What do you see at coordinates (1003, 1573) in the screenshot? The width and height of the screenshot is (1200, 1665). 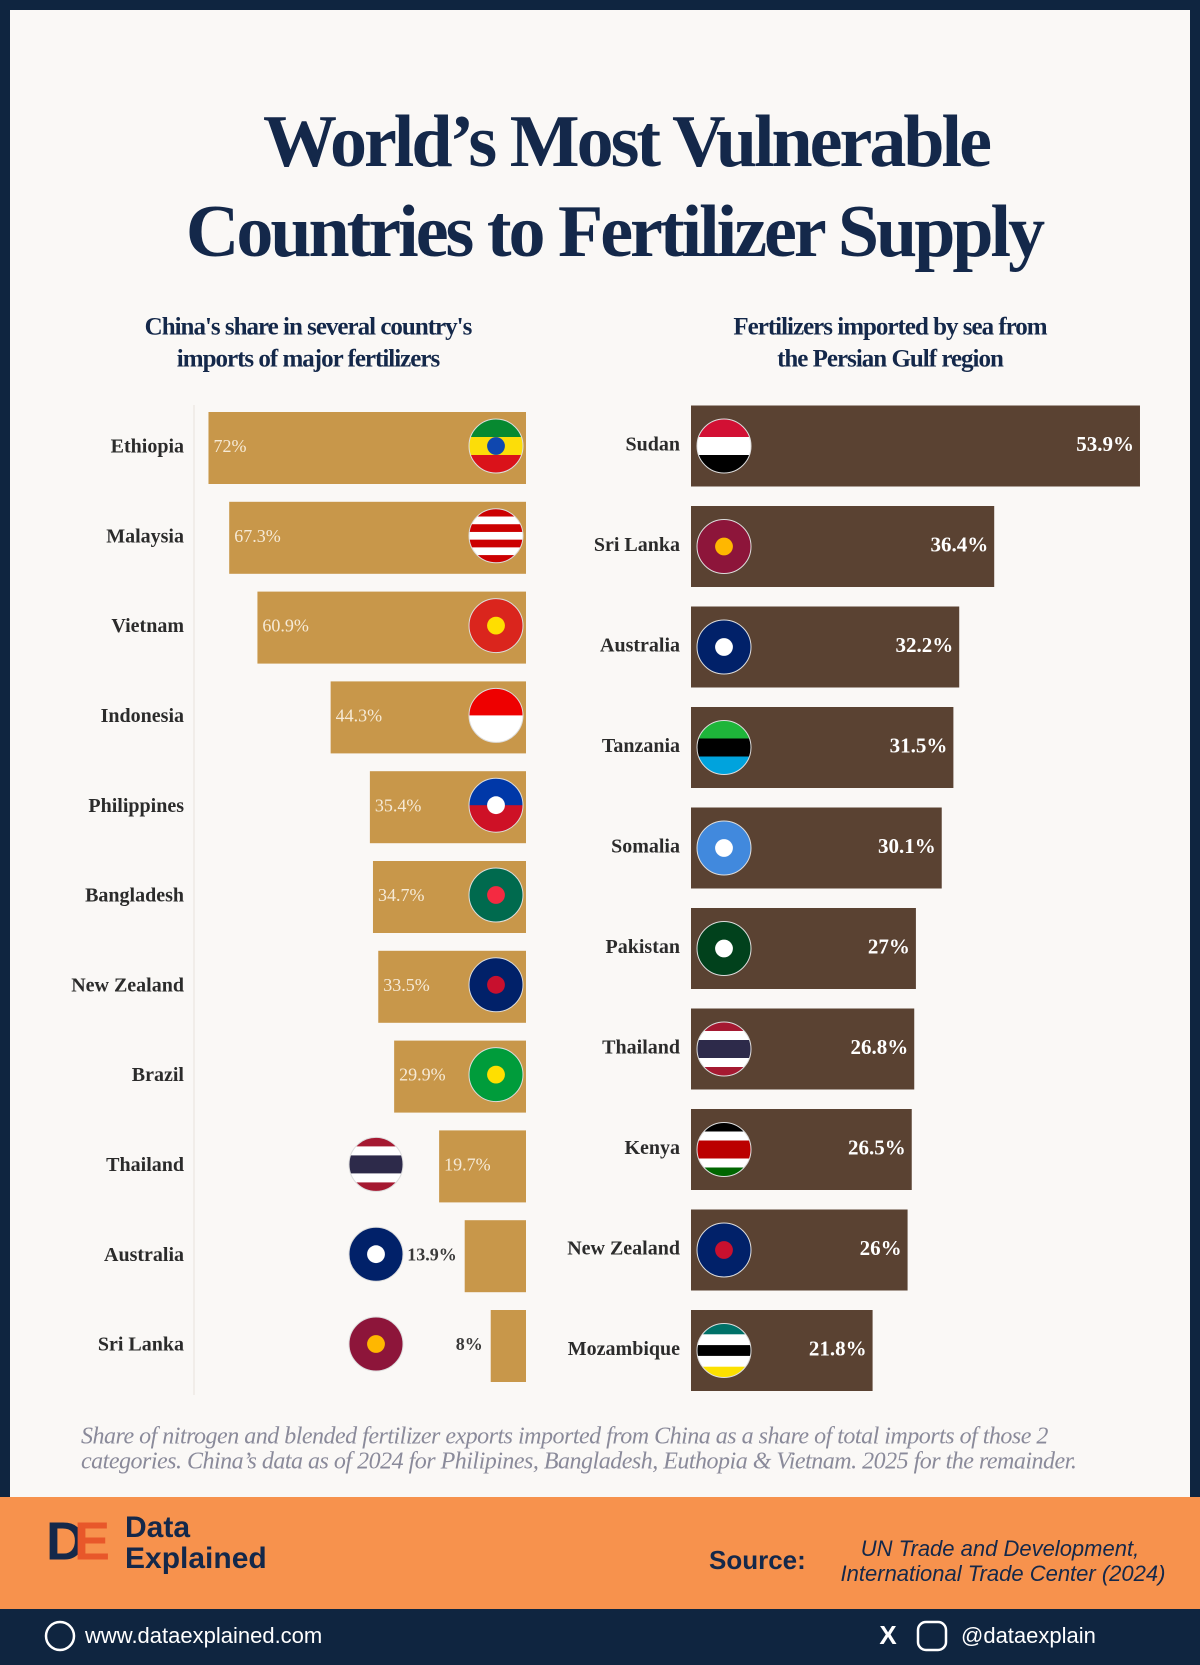 I see `source: International Trade Center (2024)` at bounding box center [1003, 1573].